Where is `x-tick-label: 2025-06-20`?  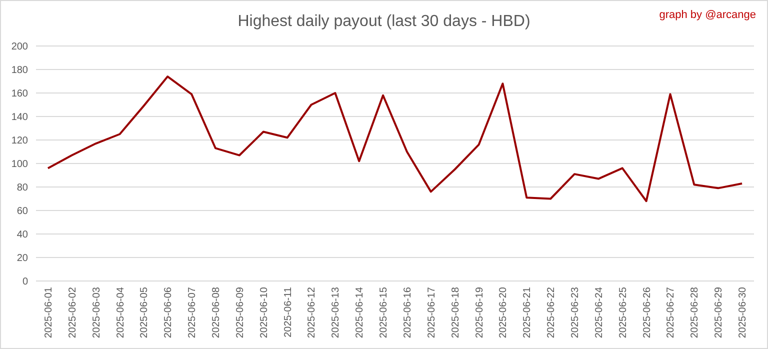 x-tick-label: 2025-06-20 is located at coordinates (504, 312).